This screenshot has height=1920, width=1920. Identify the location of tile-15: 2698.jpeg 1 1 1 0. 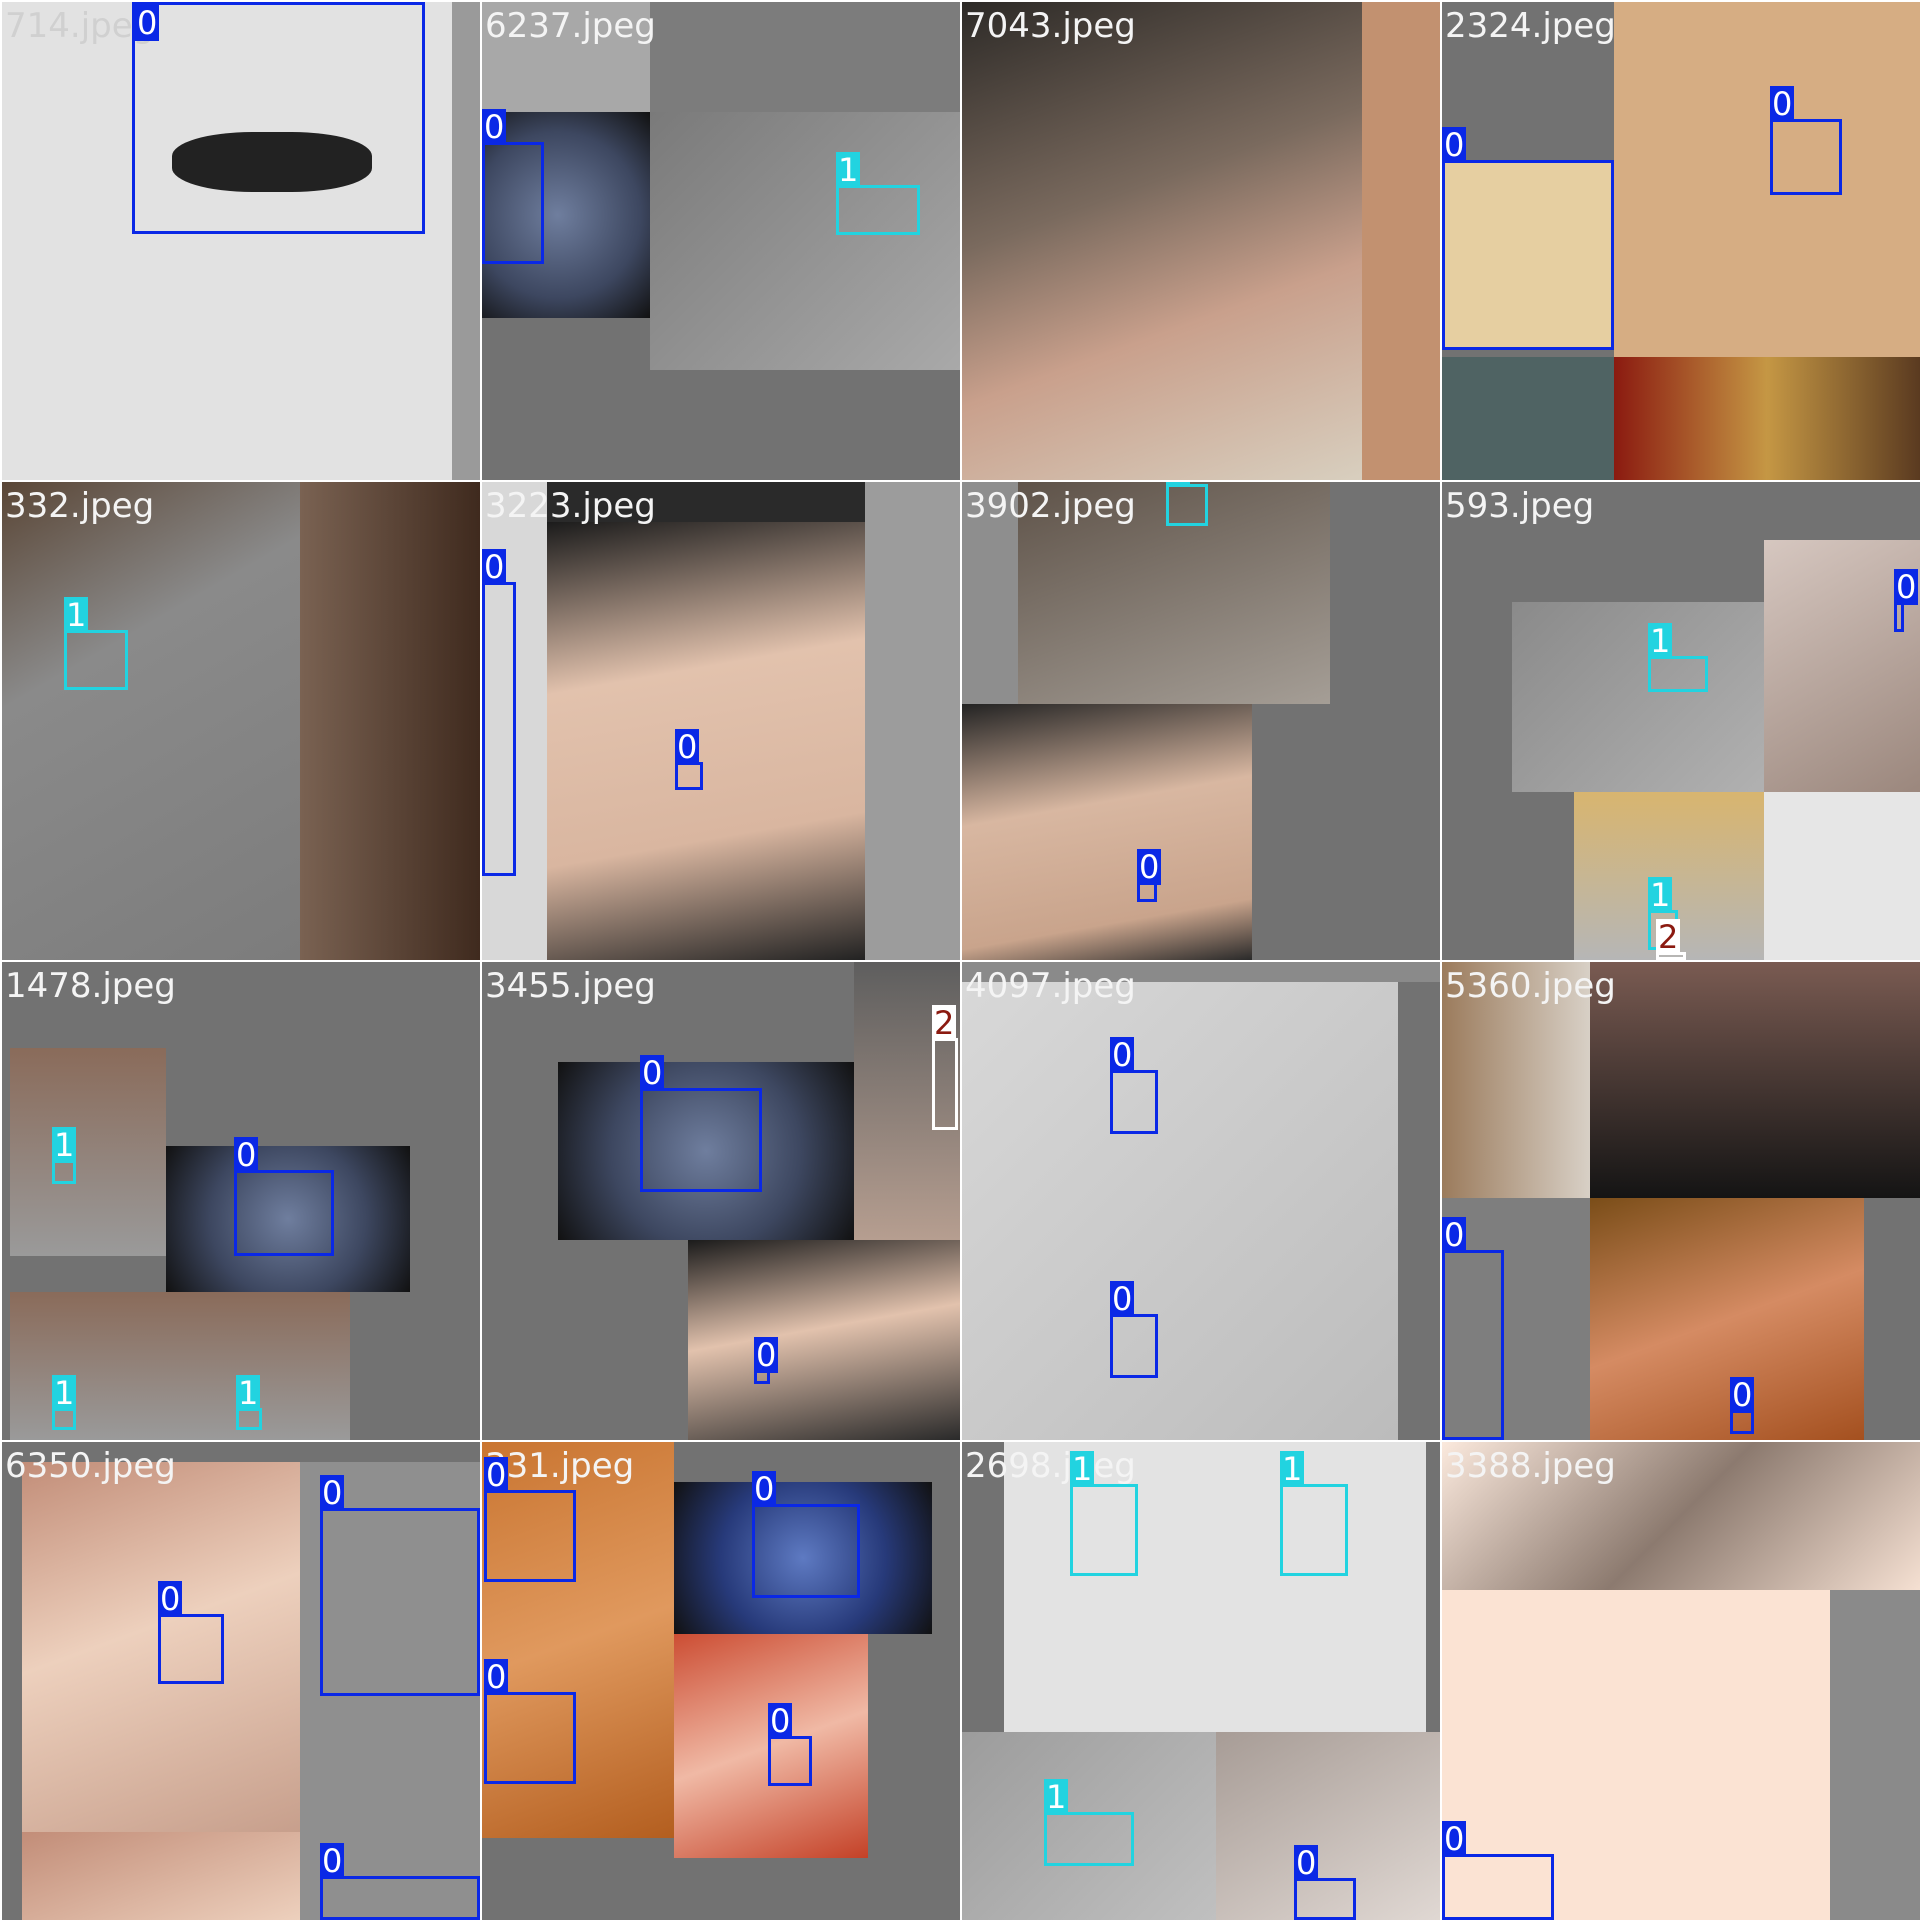
(1201, 1681).